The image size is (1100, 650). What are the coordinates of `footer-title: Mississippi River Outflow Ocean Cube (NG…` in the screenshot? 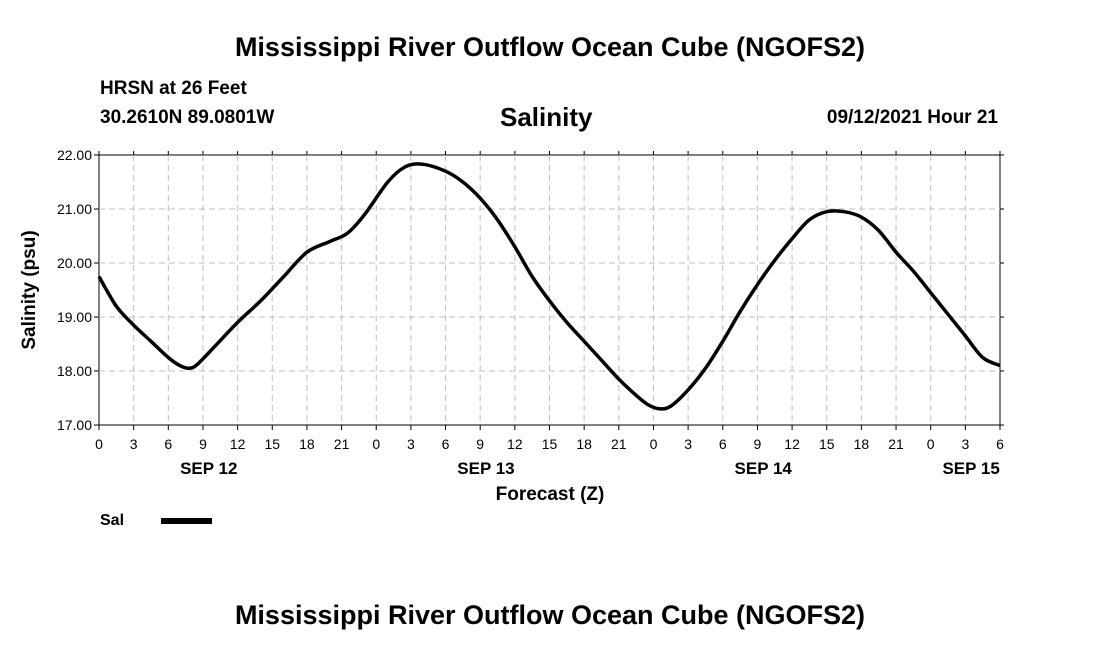 It's located at (550, 615).